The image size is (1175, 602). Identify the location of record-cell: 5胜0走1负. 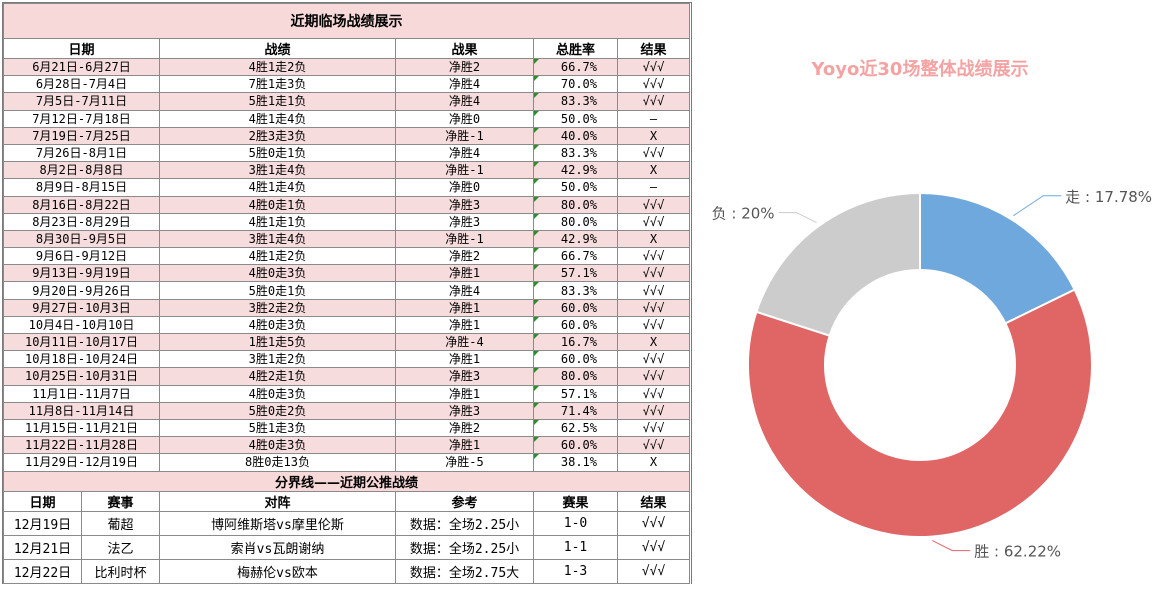
(277, 290).